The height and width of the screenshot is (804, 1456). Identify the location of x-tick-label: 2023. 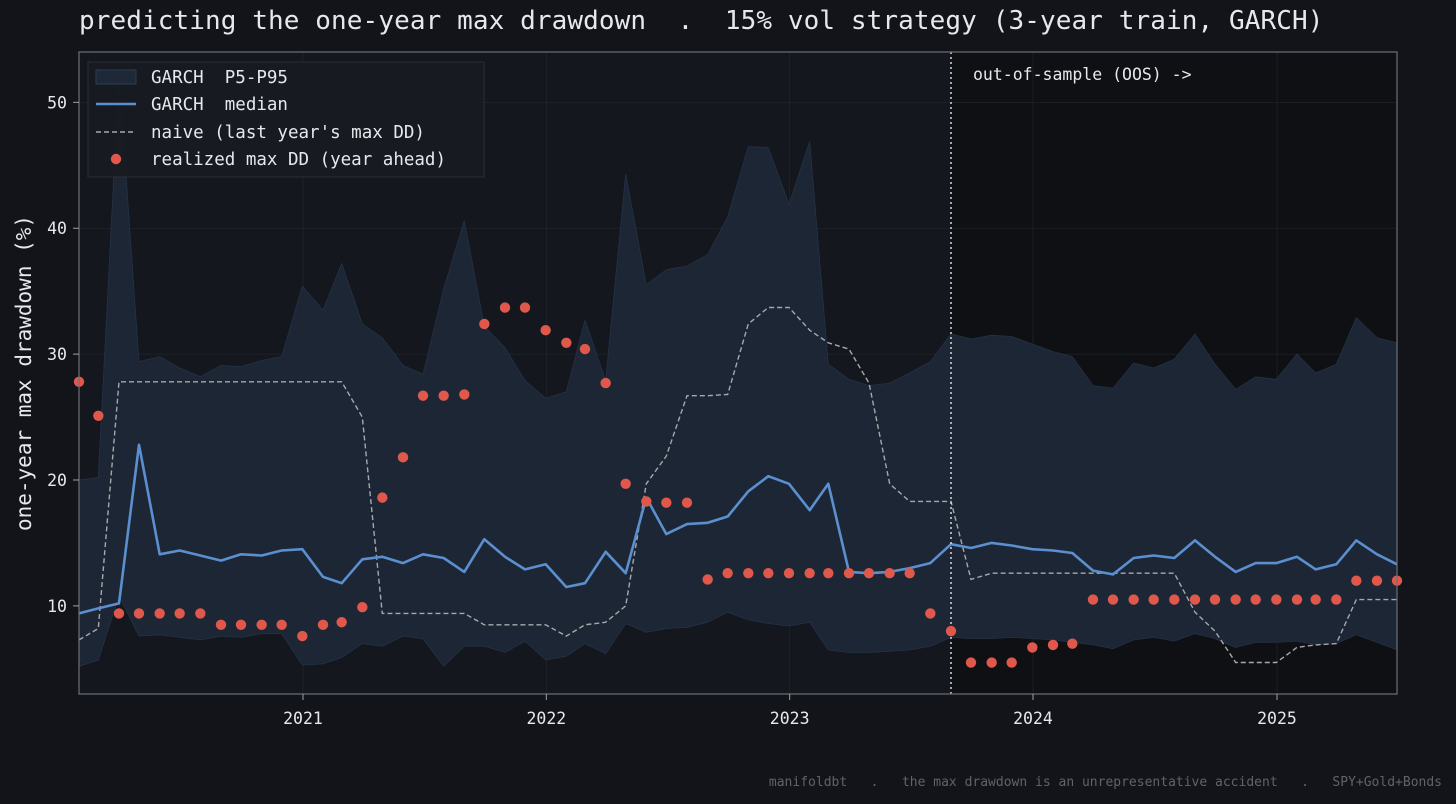
(790, 718).